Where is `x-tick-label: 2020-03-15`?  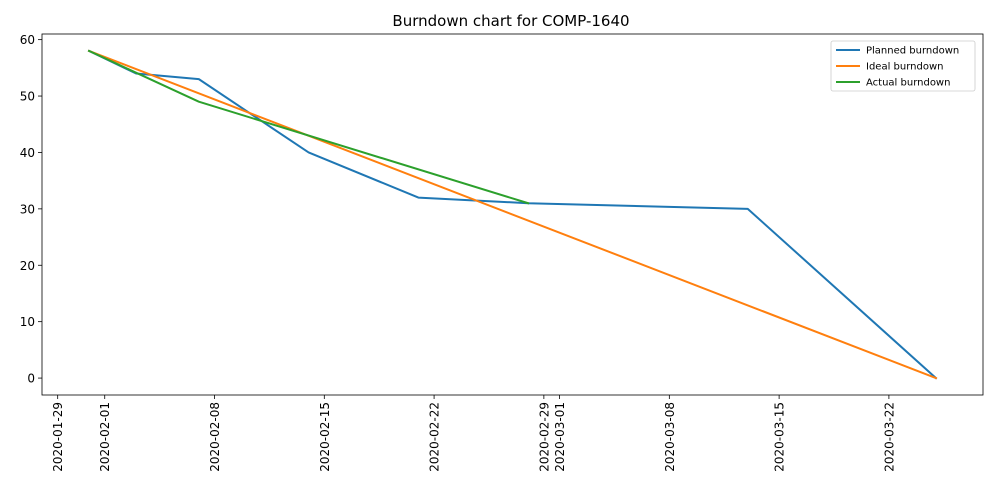
x-tick-label: 2020-03-15 is located at coordinates (780, 437).